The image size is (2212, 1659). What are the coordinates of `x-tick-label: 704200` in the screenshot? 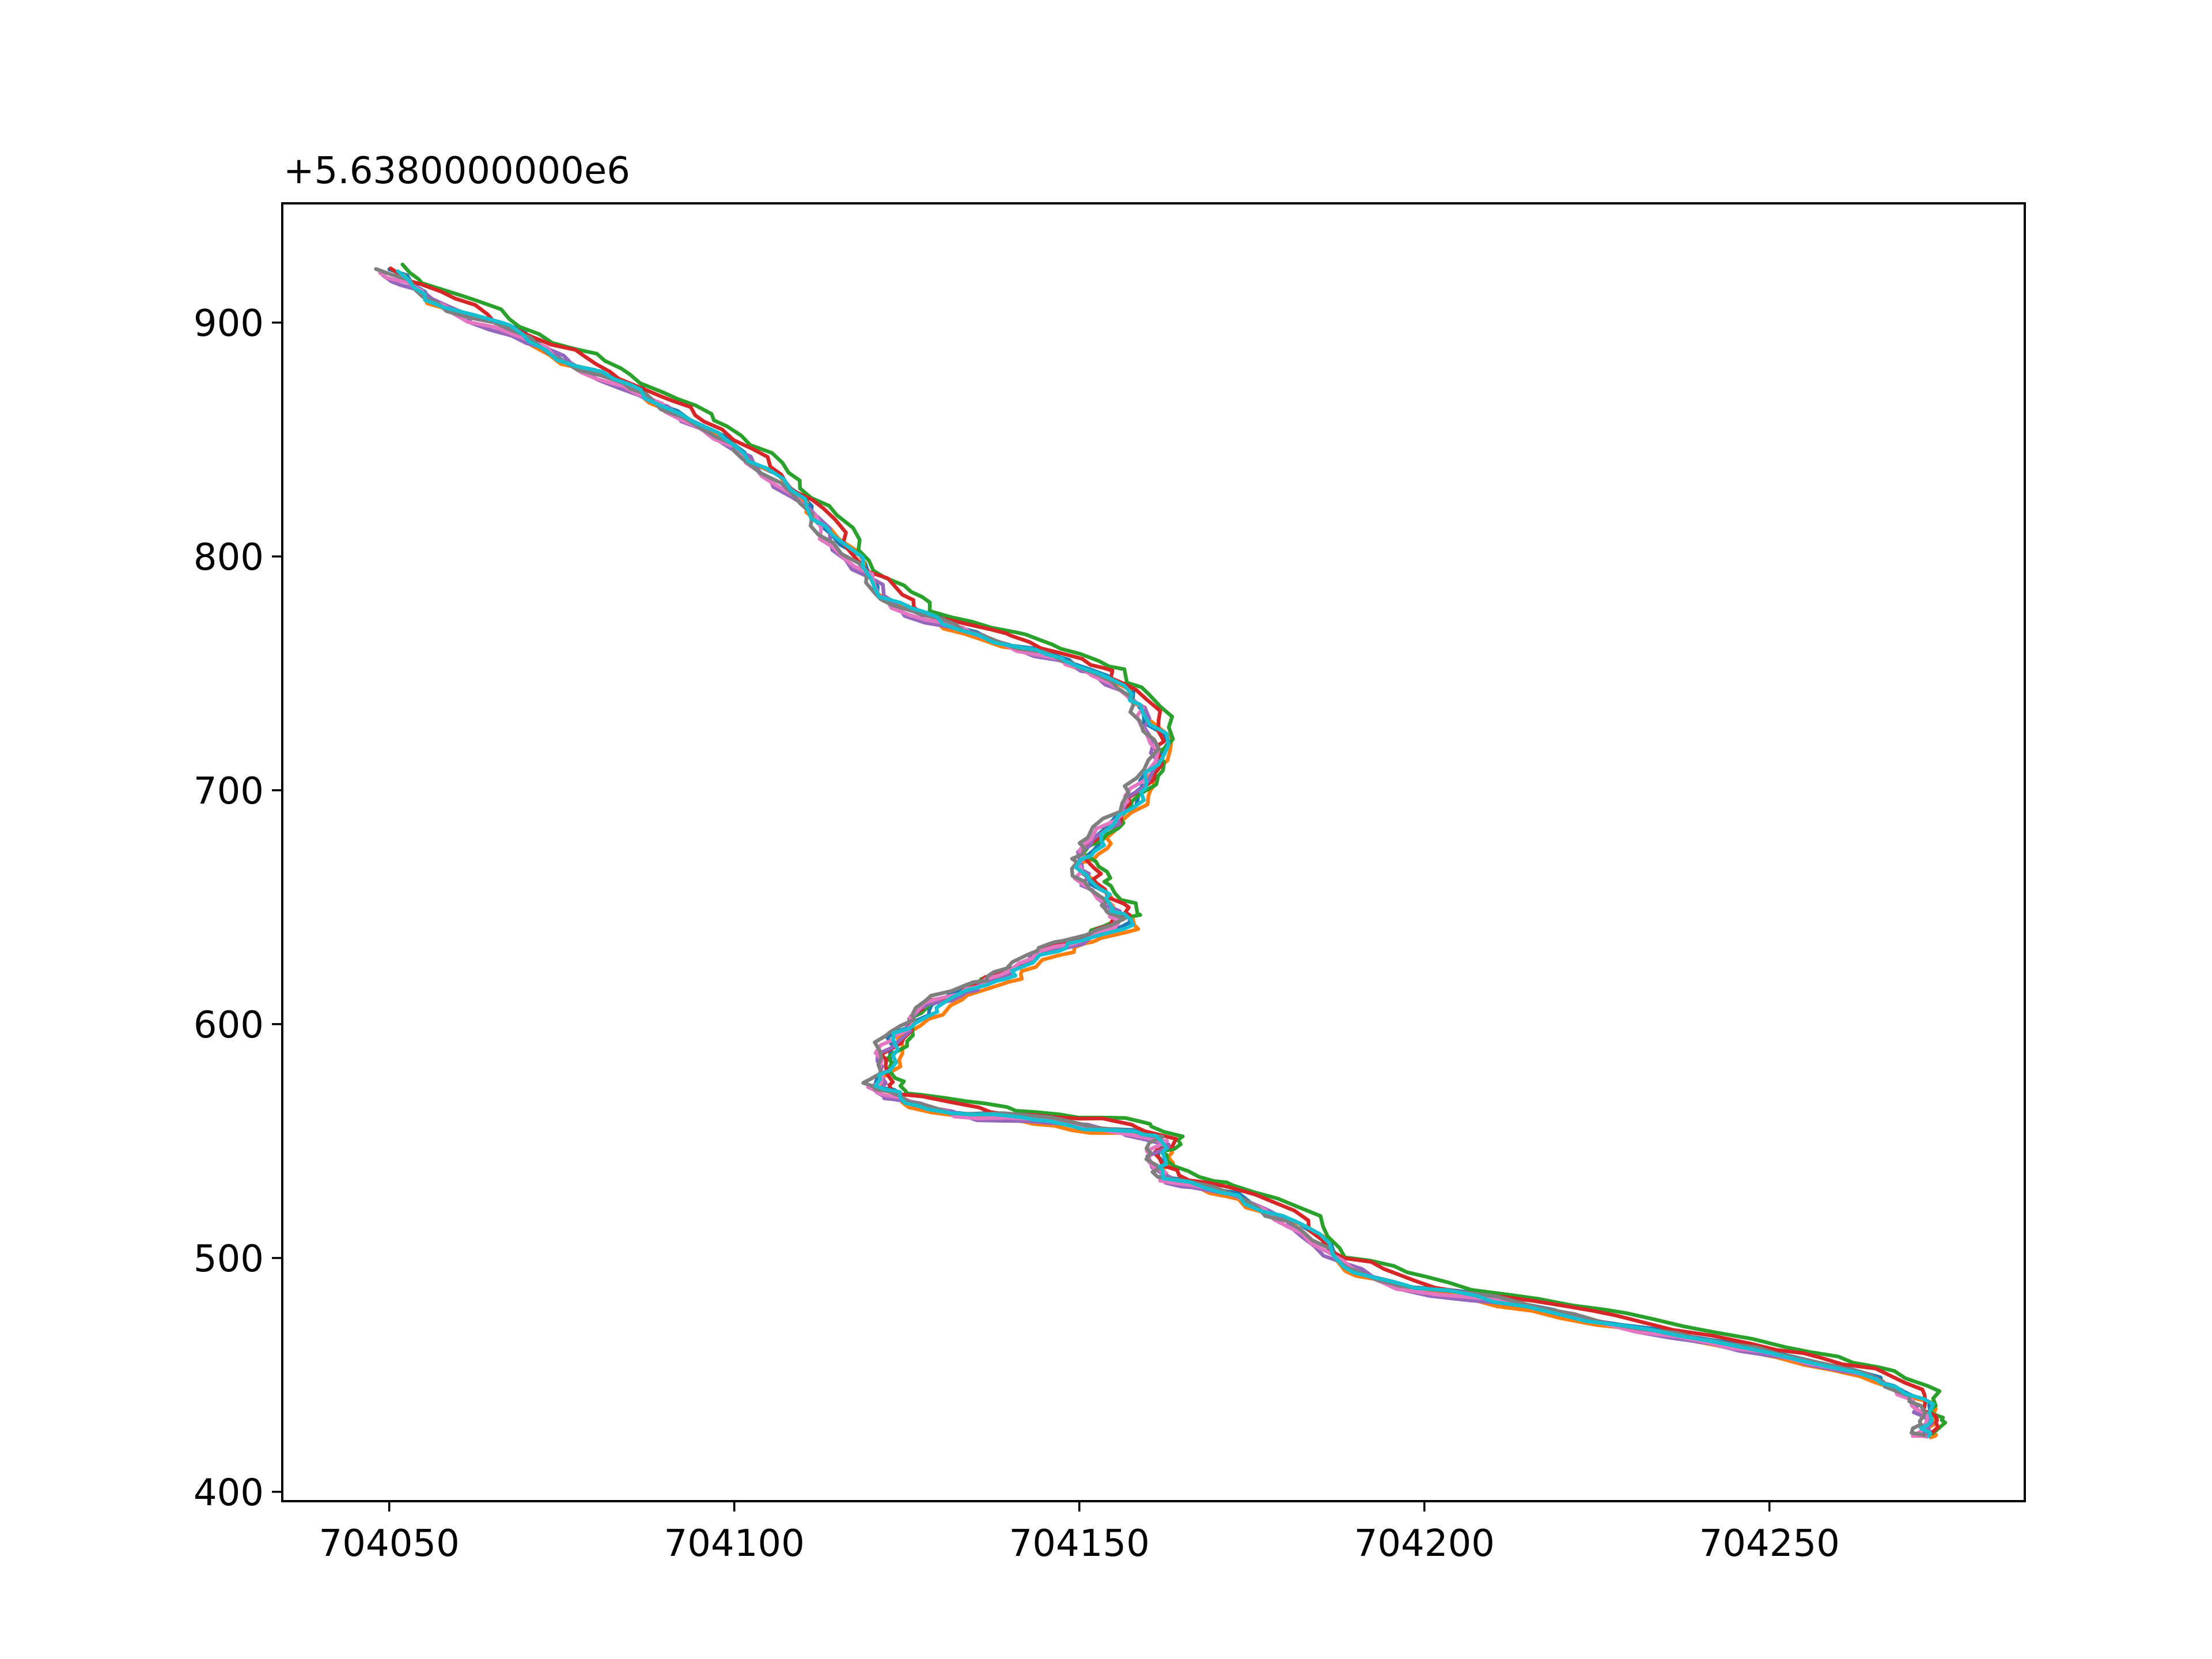 It's located at (1424, 1543).